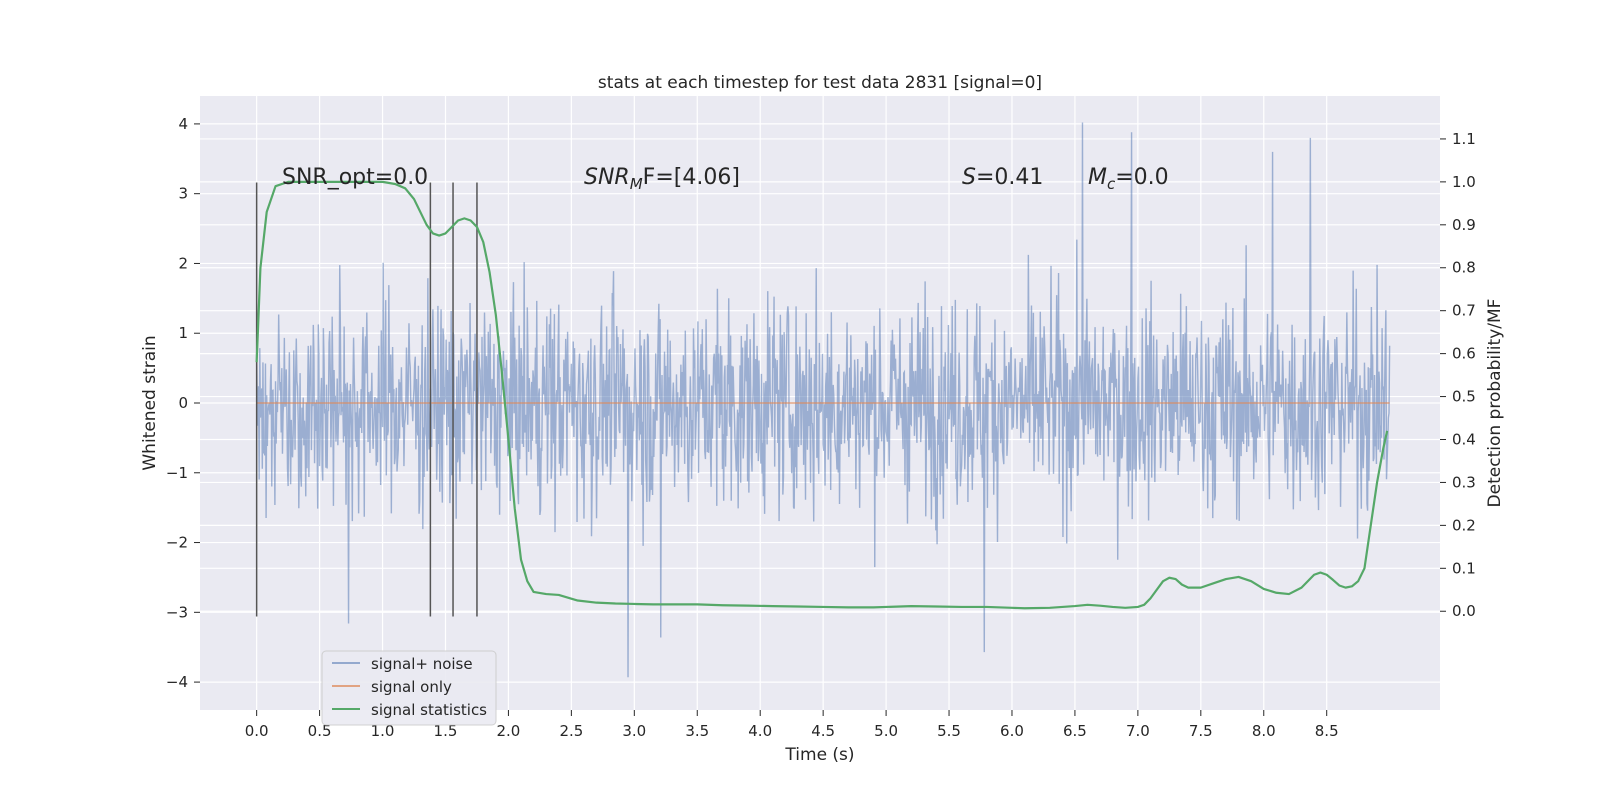 This screenshot has height=800, width=1600. Describe the element at coordinates (1464, 311) in the screenshot. I see `y-tick-label-right: 0.7` at that location.